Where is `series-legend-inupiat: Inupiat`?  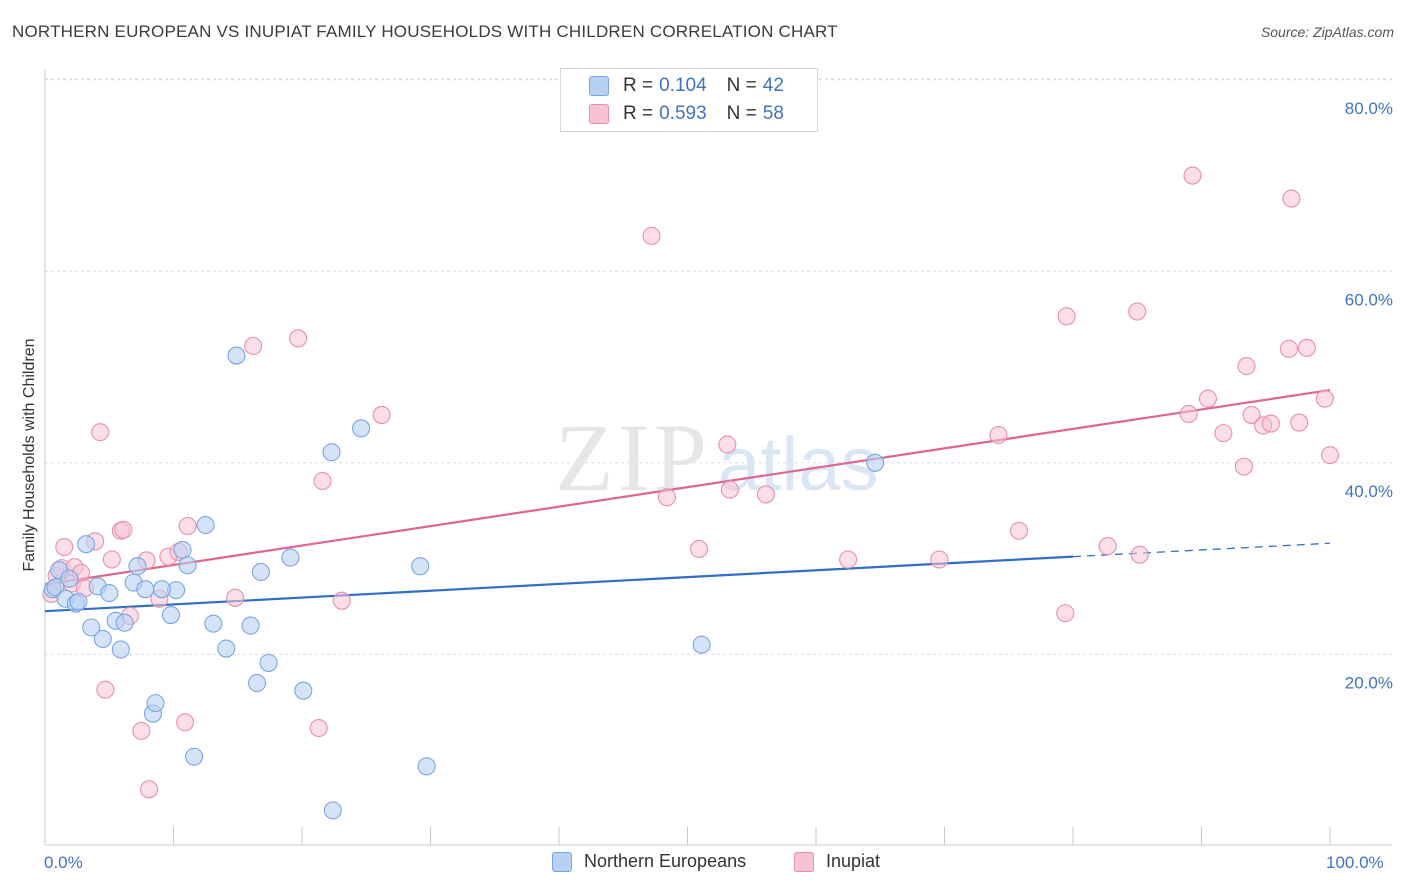 series-legend-inupiat: Inupiat is located at coordinates (837, 861).